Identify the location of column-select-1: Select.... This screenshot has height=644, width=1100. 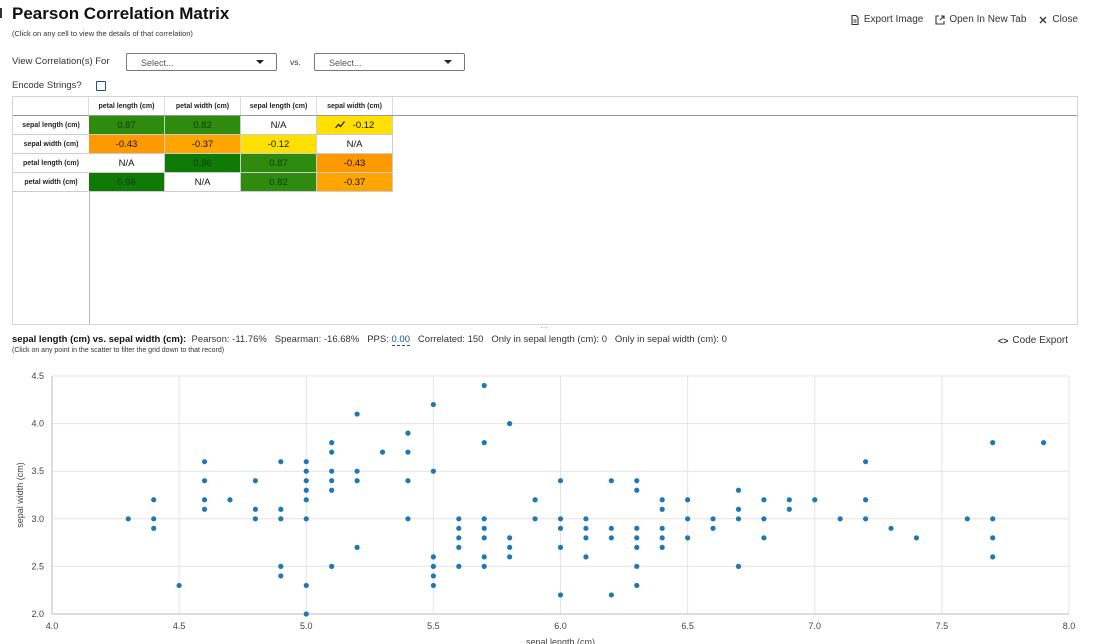
(201, 62).